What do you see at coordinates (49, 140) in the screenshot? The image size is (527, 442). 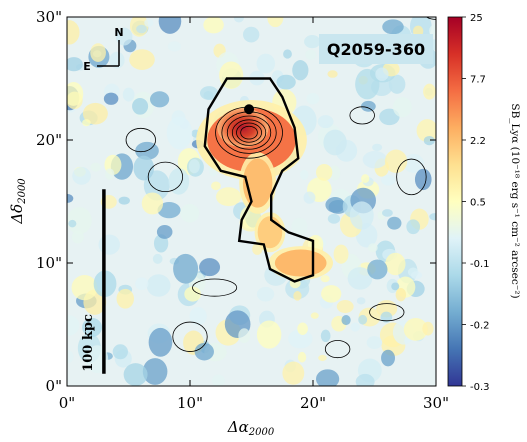 I see `y-tick-label: 20"` at bounding box center [49, 140].